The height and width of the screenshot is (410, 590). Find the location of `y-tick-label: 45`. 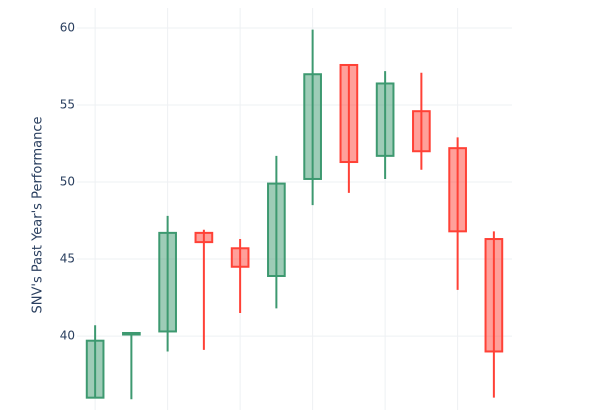

y-tick-label: 45 is located at coordinates (67, 259).